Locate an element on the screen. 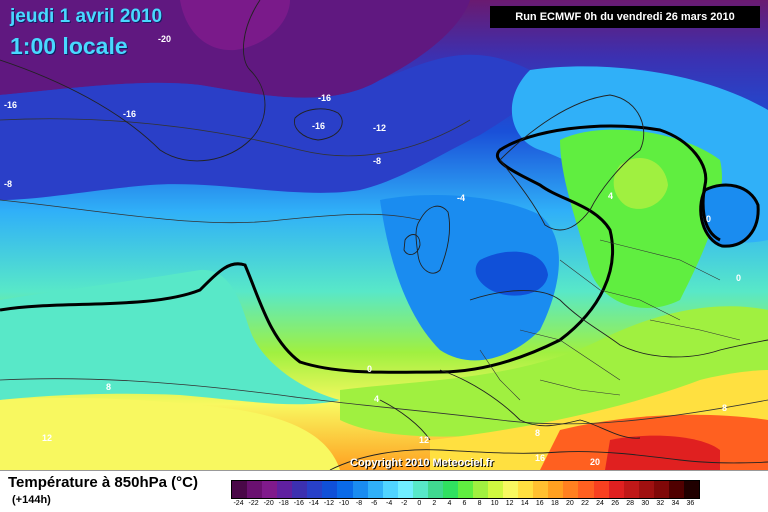 This screenshot has height=512, width=768. legend-label: 6 is located at coordinates (464, 503).